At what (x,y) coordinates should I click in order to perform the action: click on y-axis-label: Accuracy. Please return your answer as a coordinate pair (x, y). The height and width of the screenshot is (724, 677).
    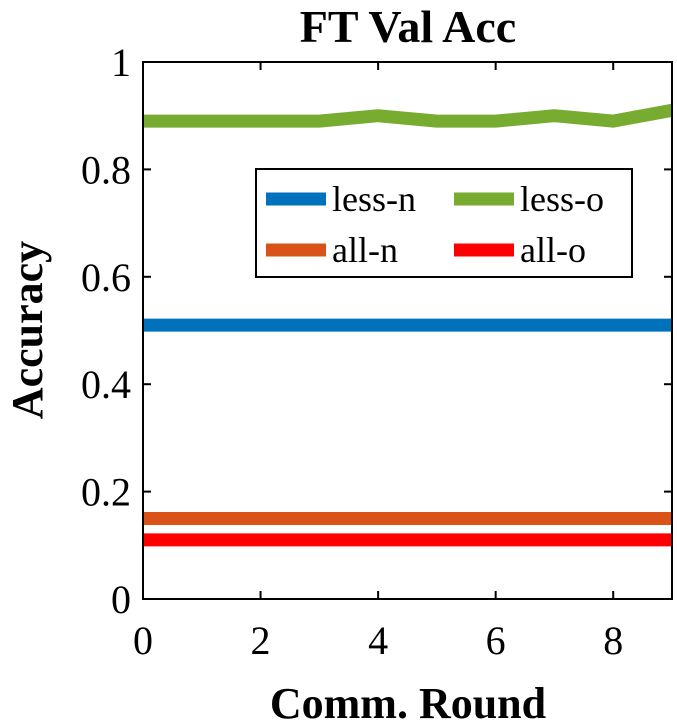
    Looking at the image, I should click on (27, 330).